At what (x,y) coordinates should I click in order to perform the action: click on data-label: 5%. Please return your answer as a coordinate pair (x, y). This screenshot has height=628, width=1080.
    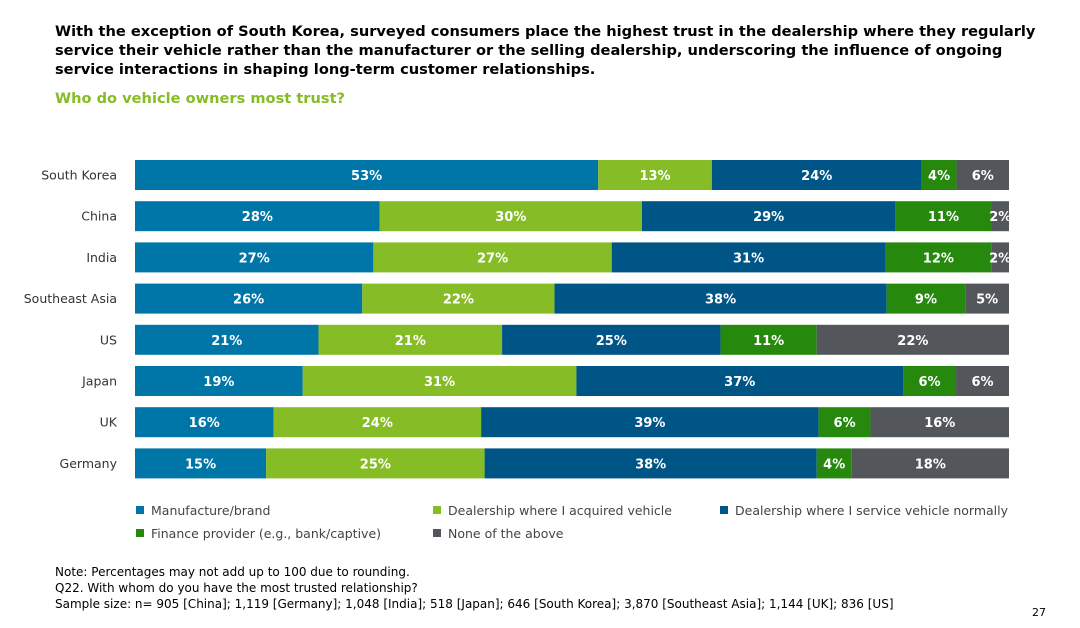
    Looking at the image, I should click on (987, 300).